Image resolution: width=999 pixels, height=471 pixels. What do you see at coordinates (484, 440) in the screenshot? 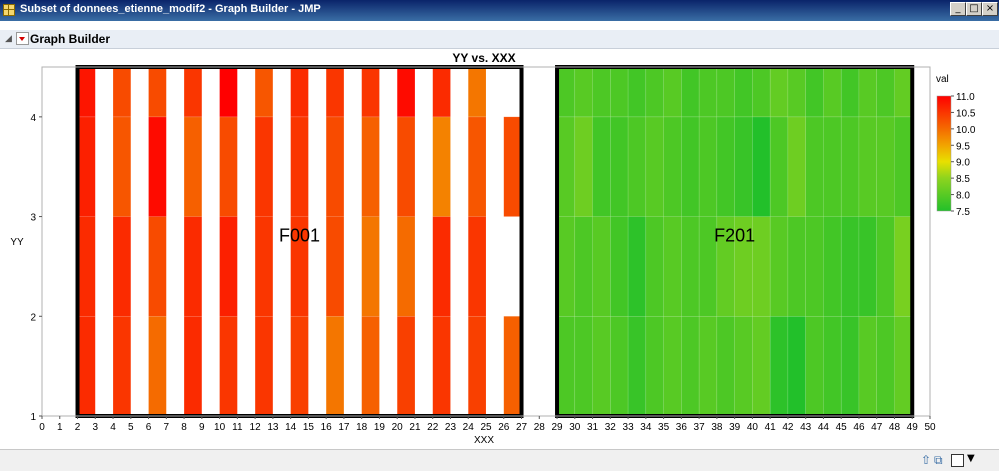
I see `x-axis-label: XXX` at bounding box center [484, 440].